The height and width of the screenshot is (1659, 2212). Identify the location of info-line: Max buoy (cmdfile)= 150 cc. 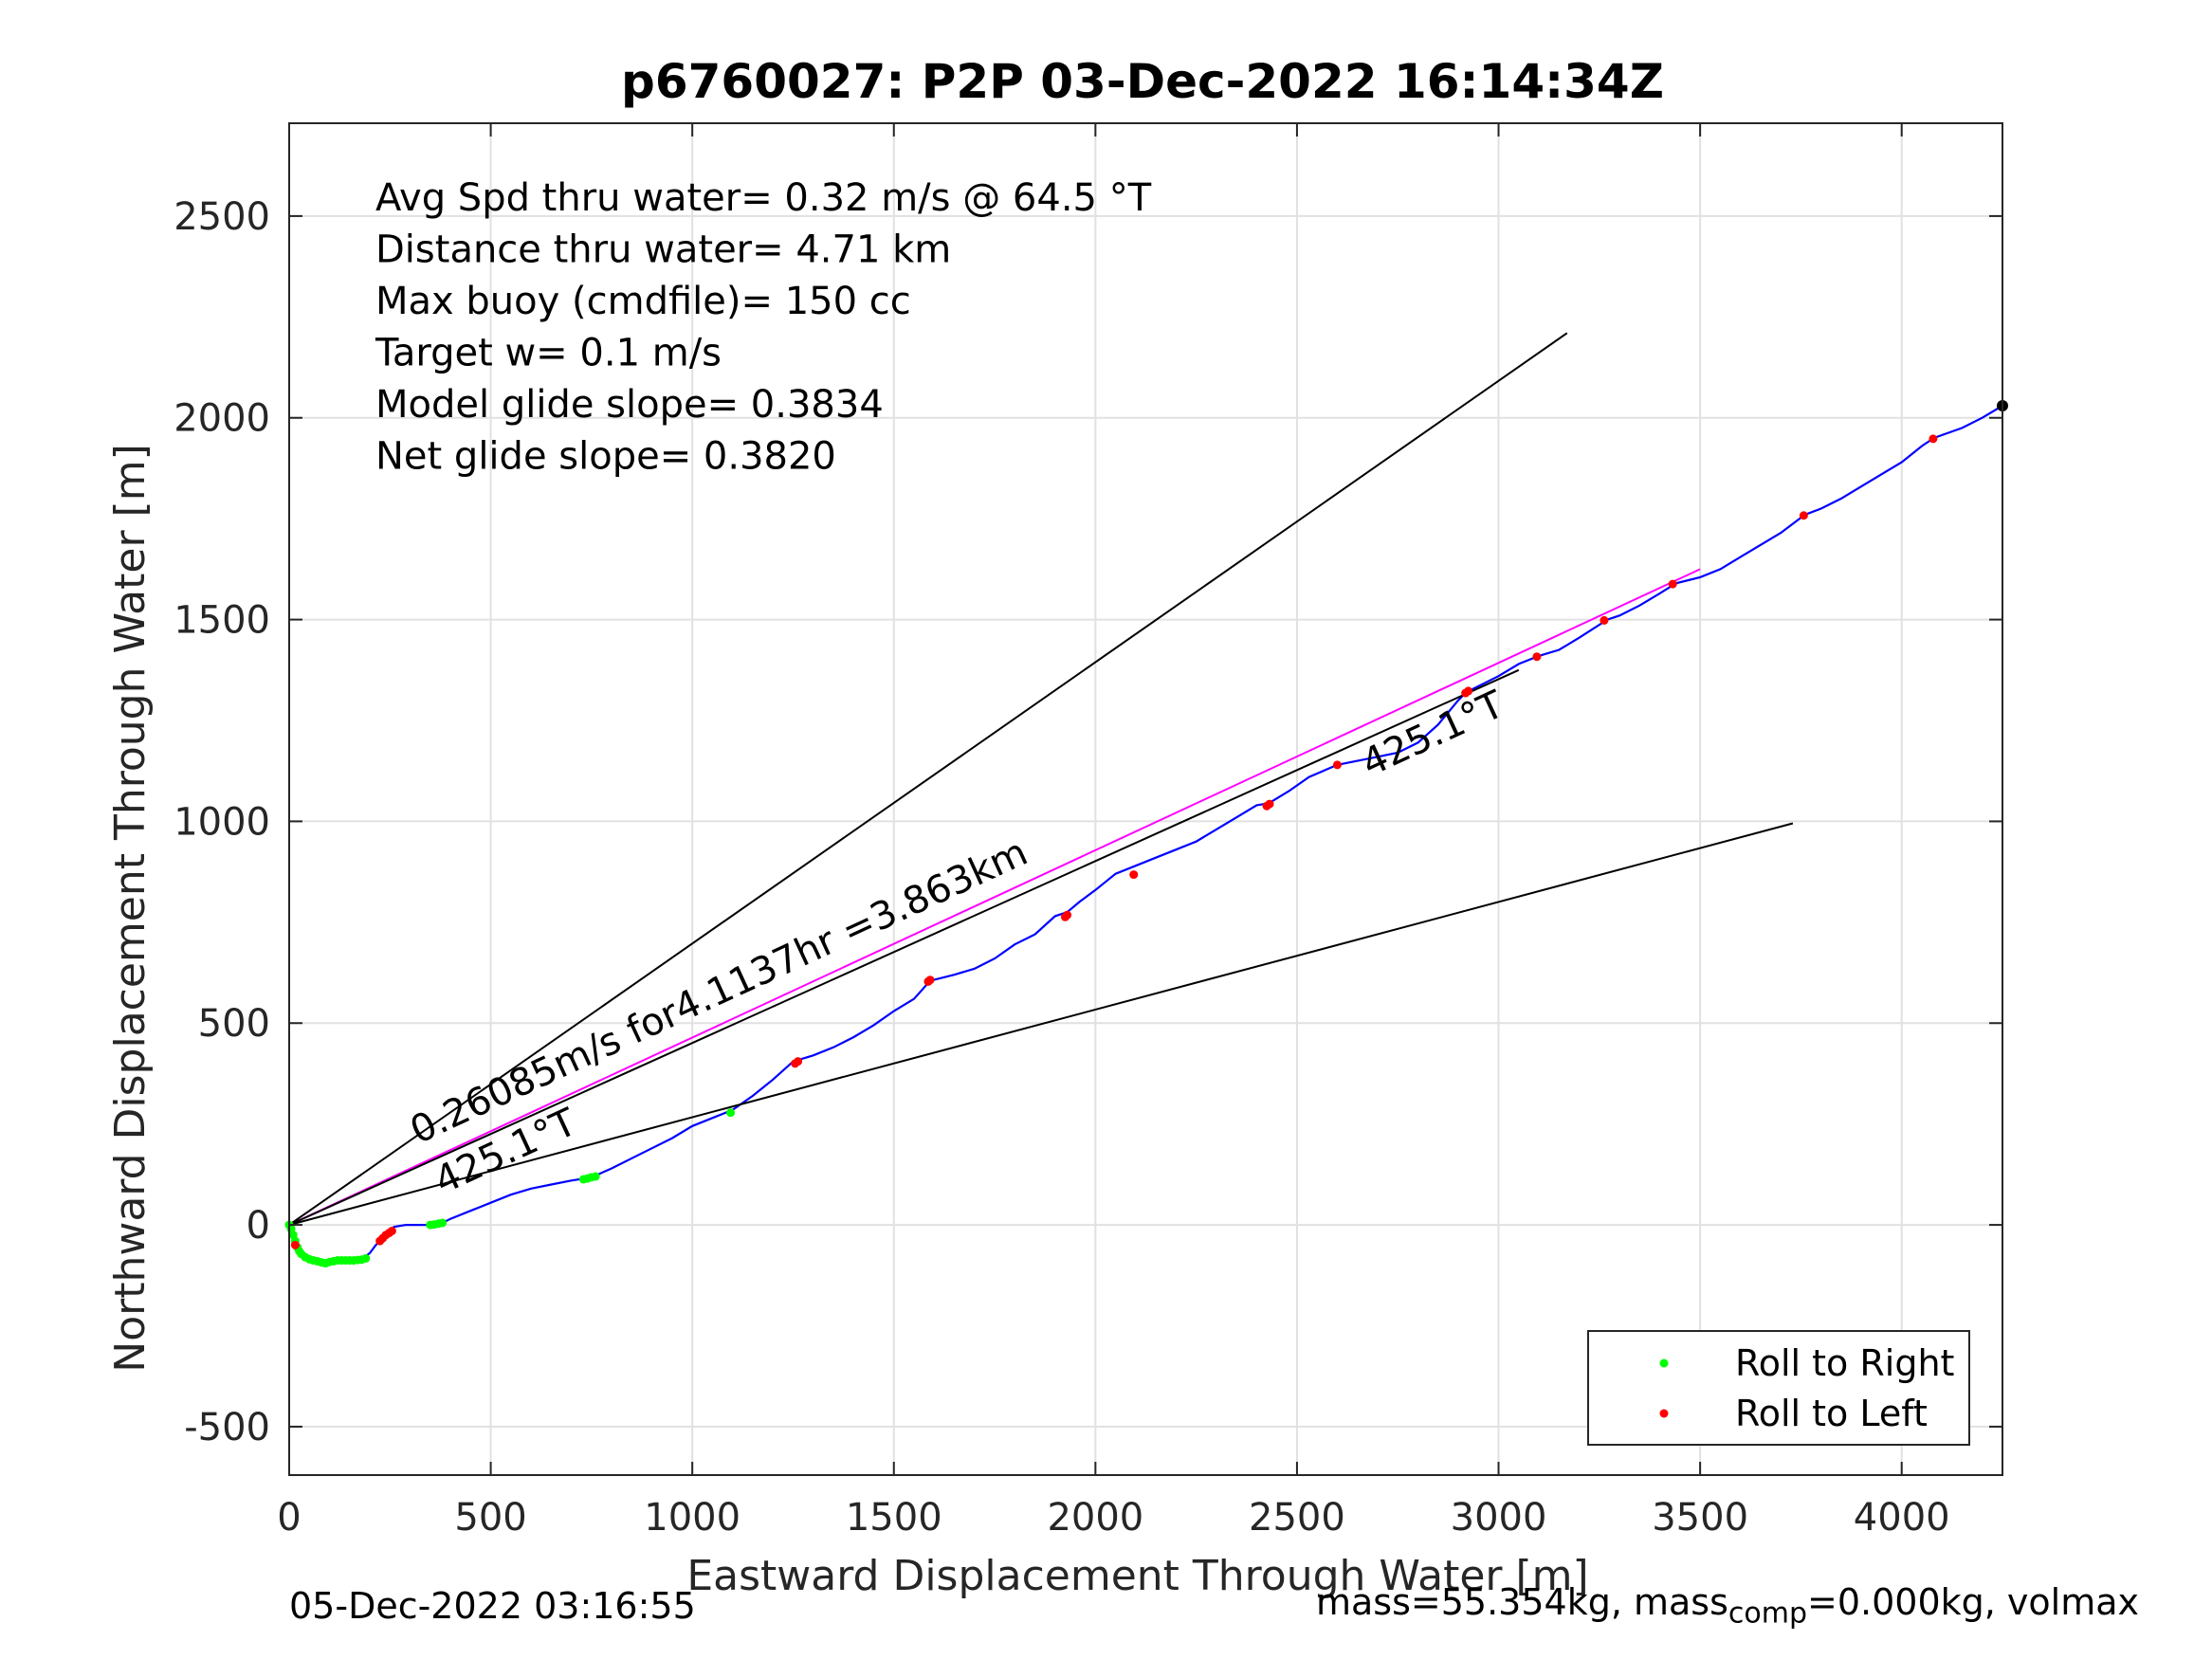
(643, 301).